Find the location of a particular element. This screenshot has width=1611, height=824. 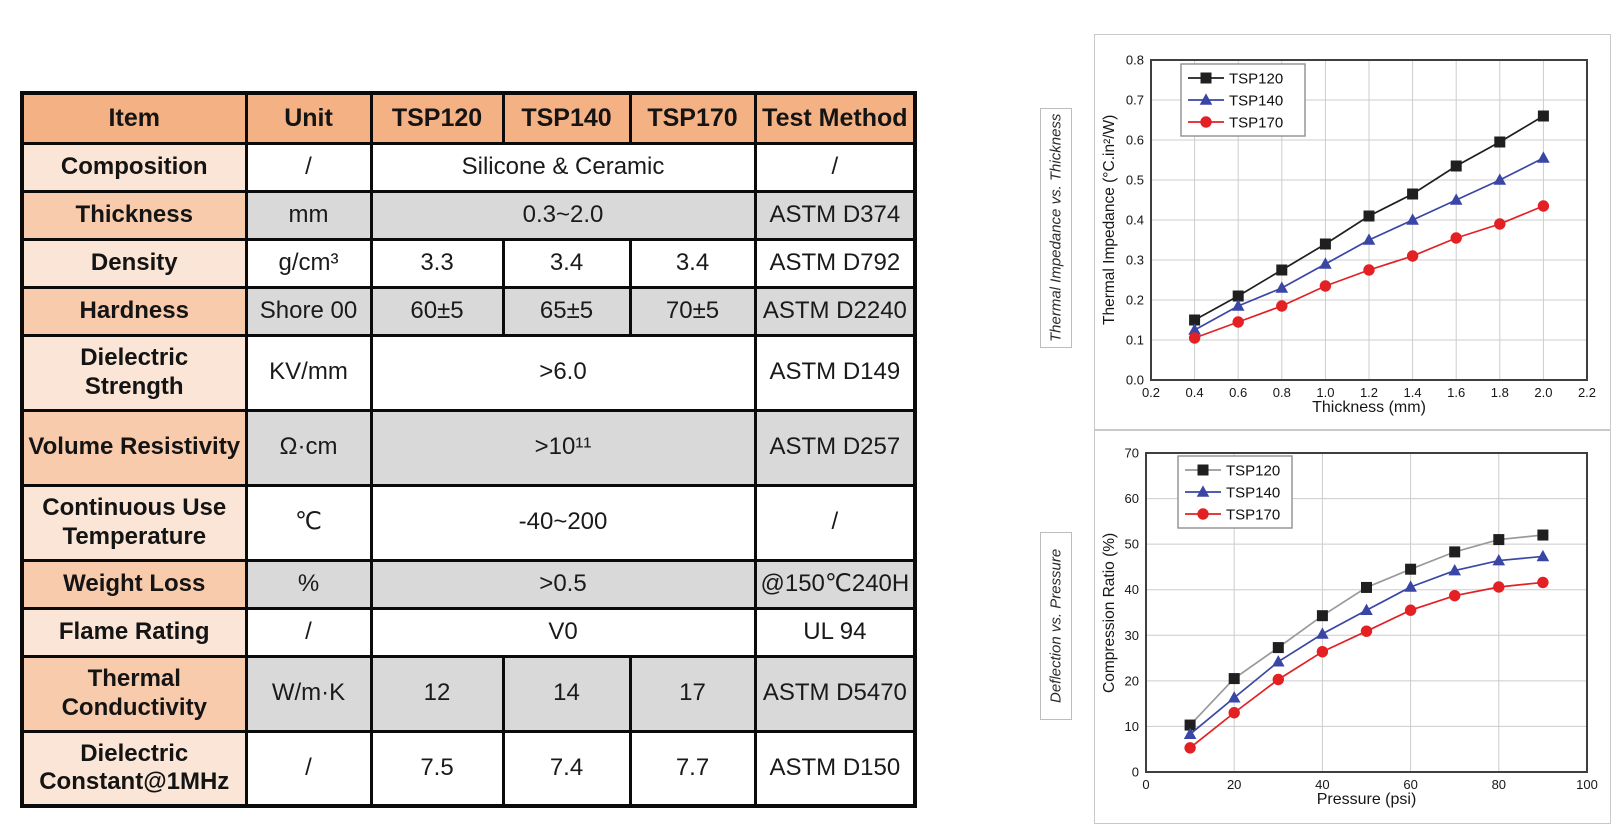

value-cell-tsp140: 14 is located at coordinates (566, 693).